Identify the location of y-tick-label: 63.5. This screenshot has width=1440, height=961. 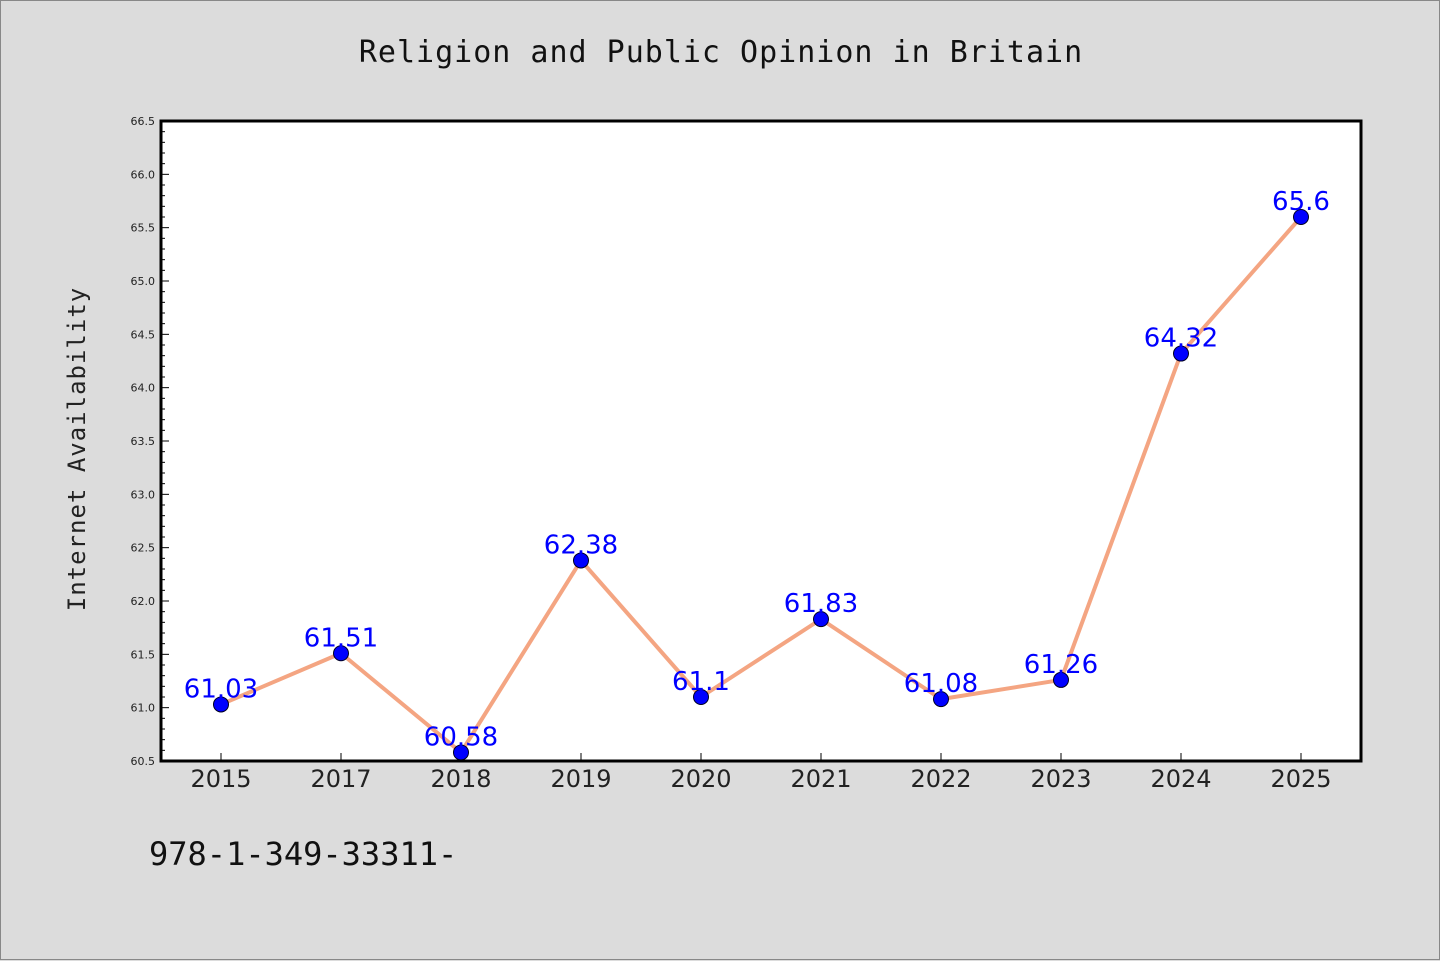
(143, 441).